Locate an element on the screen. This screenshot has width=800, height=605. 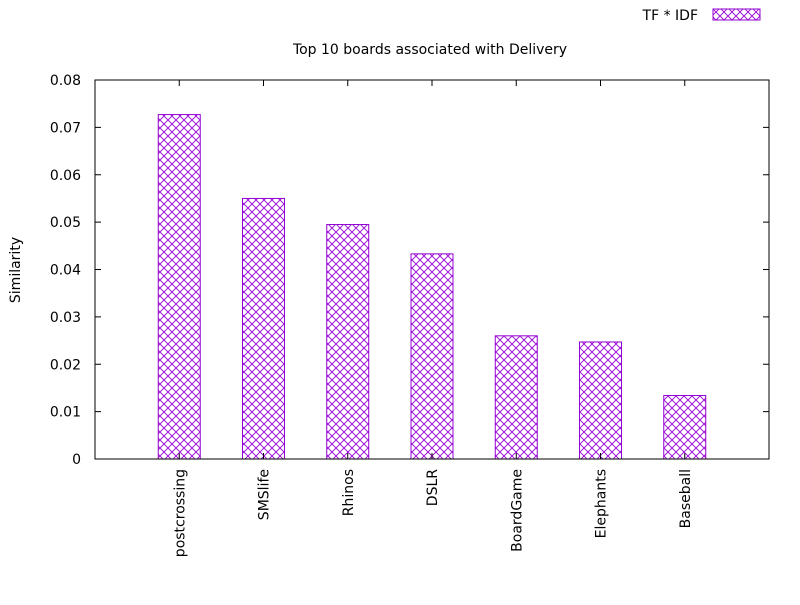
y-tick-label: 0.02 is located at coordinates (65, 365).